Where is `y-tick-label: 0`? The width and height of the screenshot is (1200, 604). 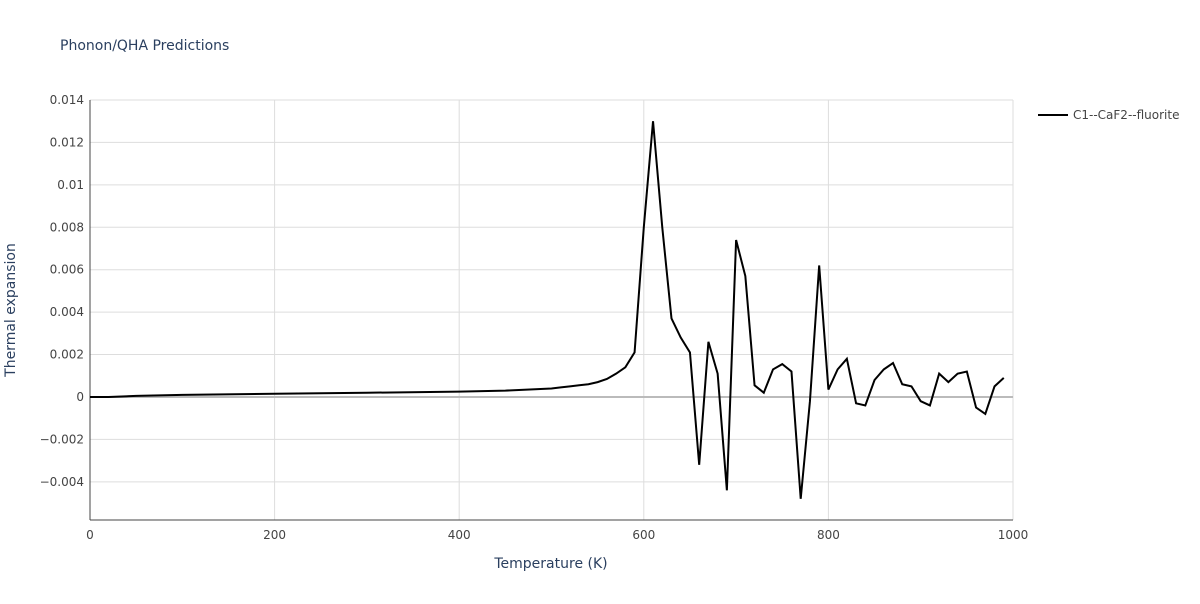 y-tick-label: 0 is located at coordinates (80, 397).